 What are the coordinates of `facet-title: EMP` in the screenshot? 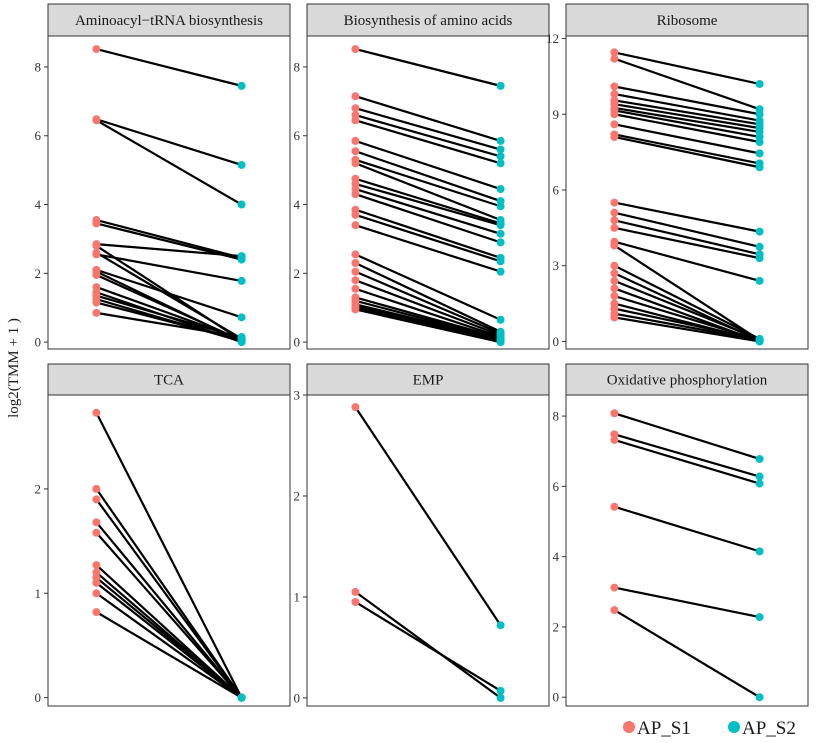 It's located at (428, 381).